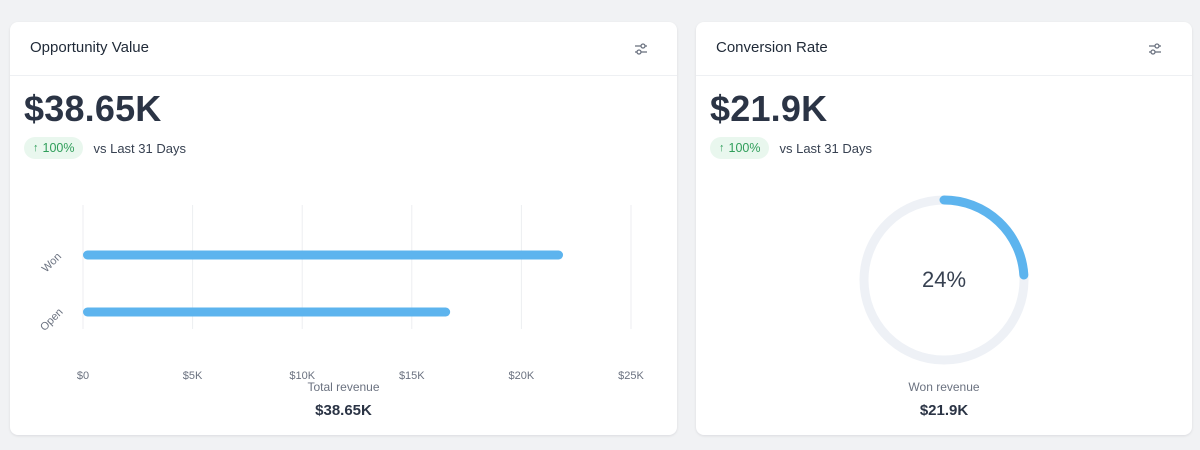  Describe the element at coordinates (83, 376) in the screenshot. I see `x-tick-label: $0` at that location.